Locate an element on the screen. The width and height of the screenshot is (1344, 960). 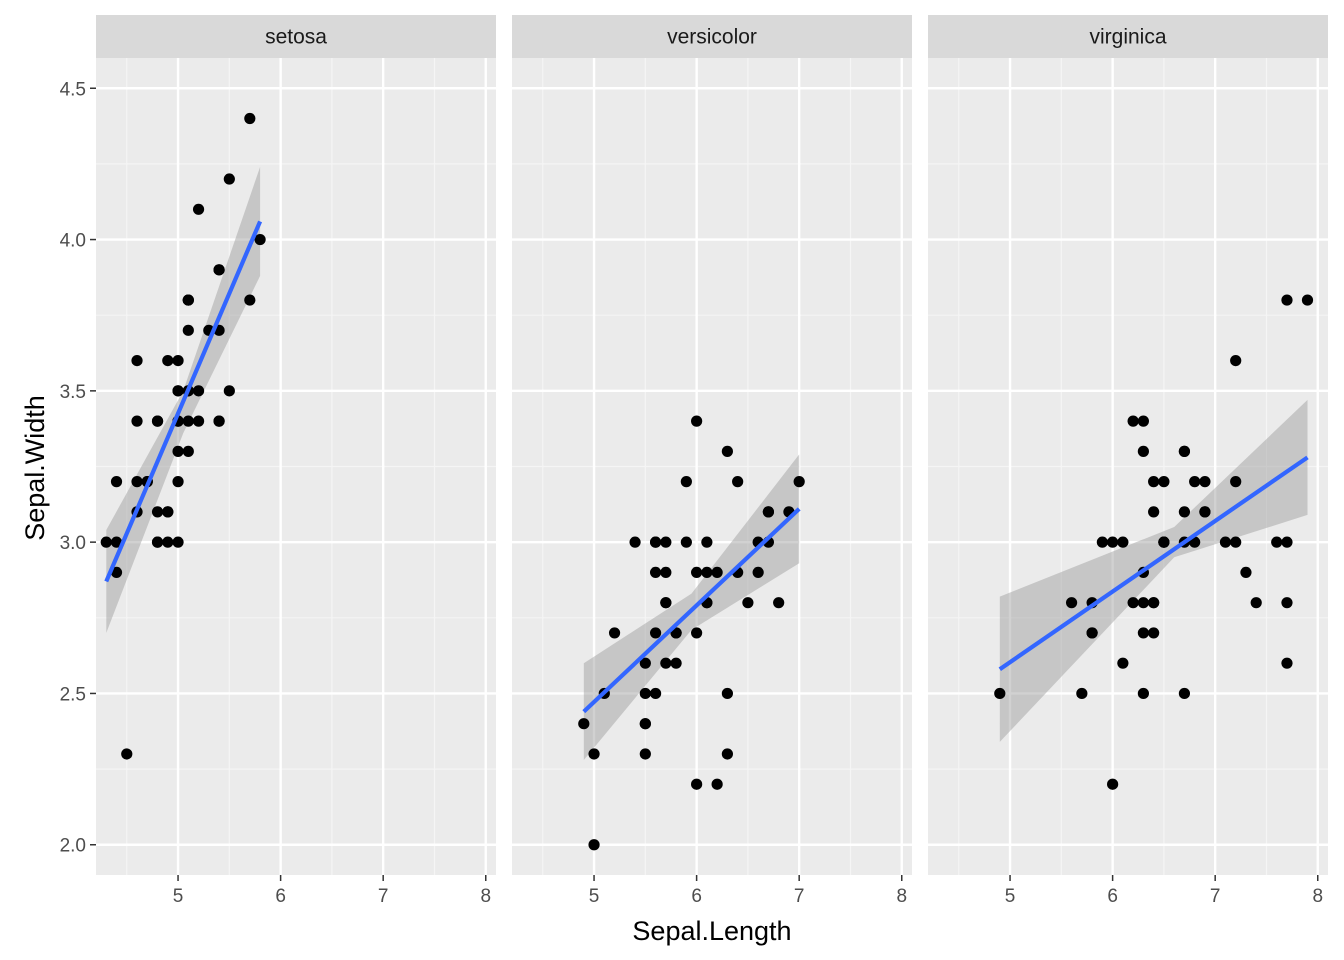
y-tick-label: 4.0 is located at coordinates (73, 241).